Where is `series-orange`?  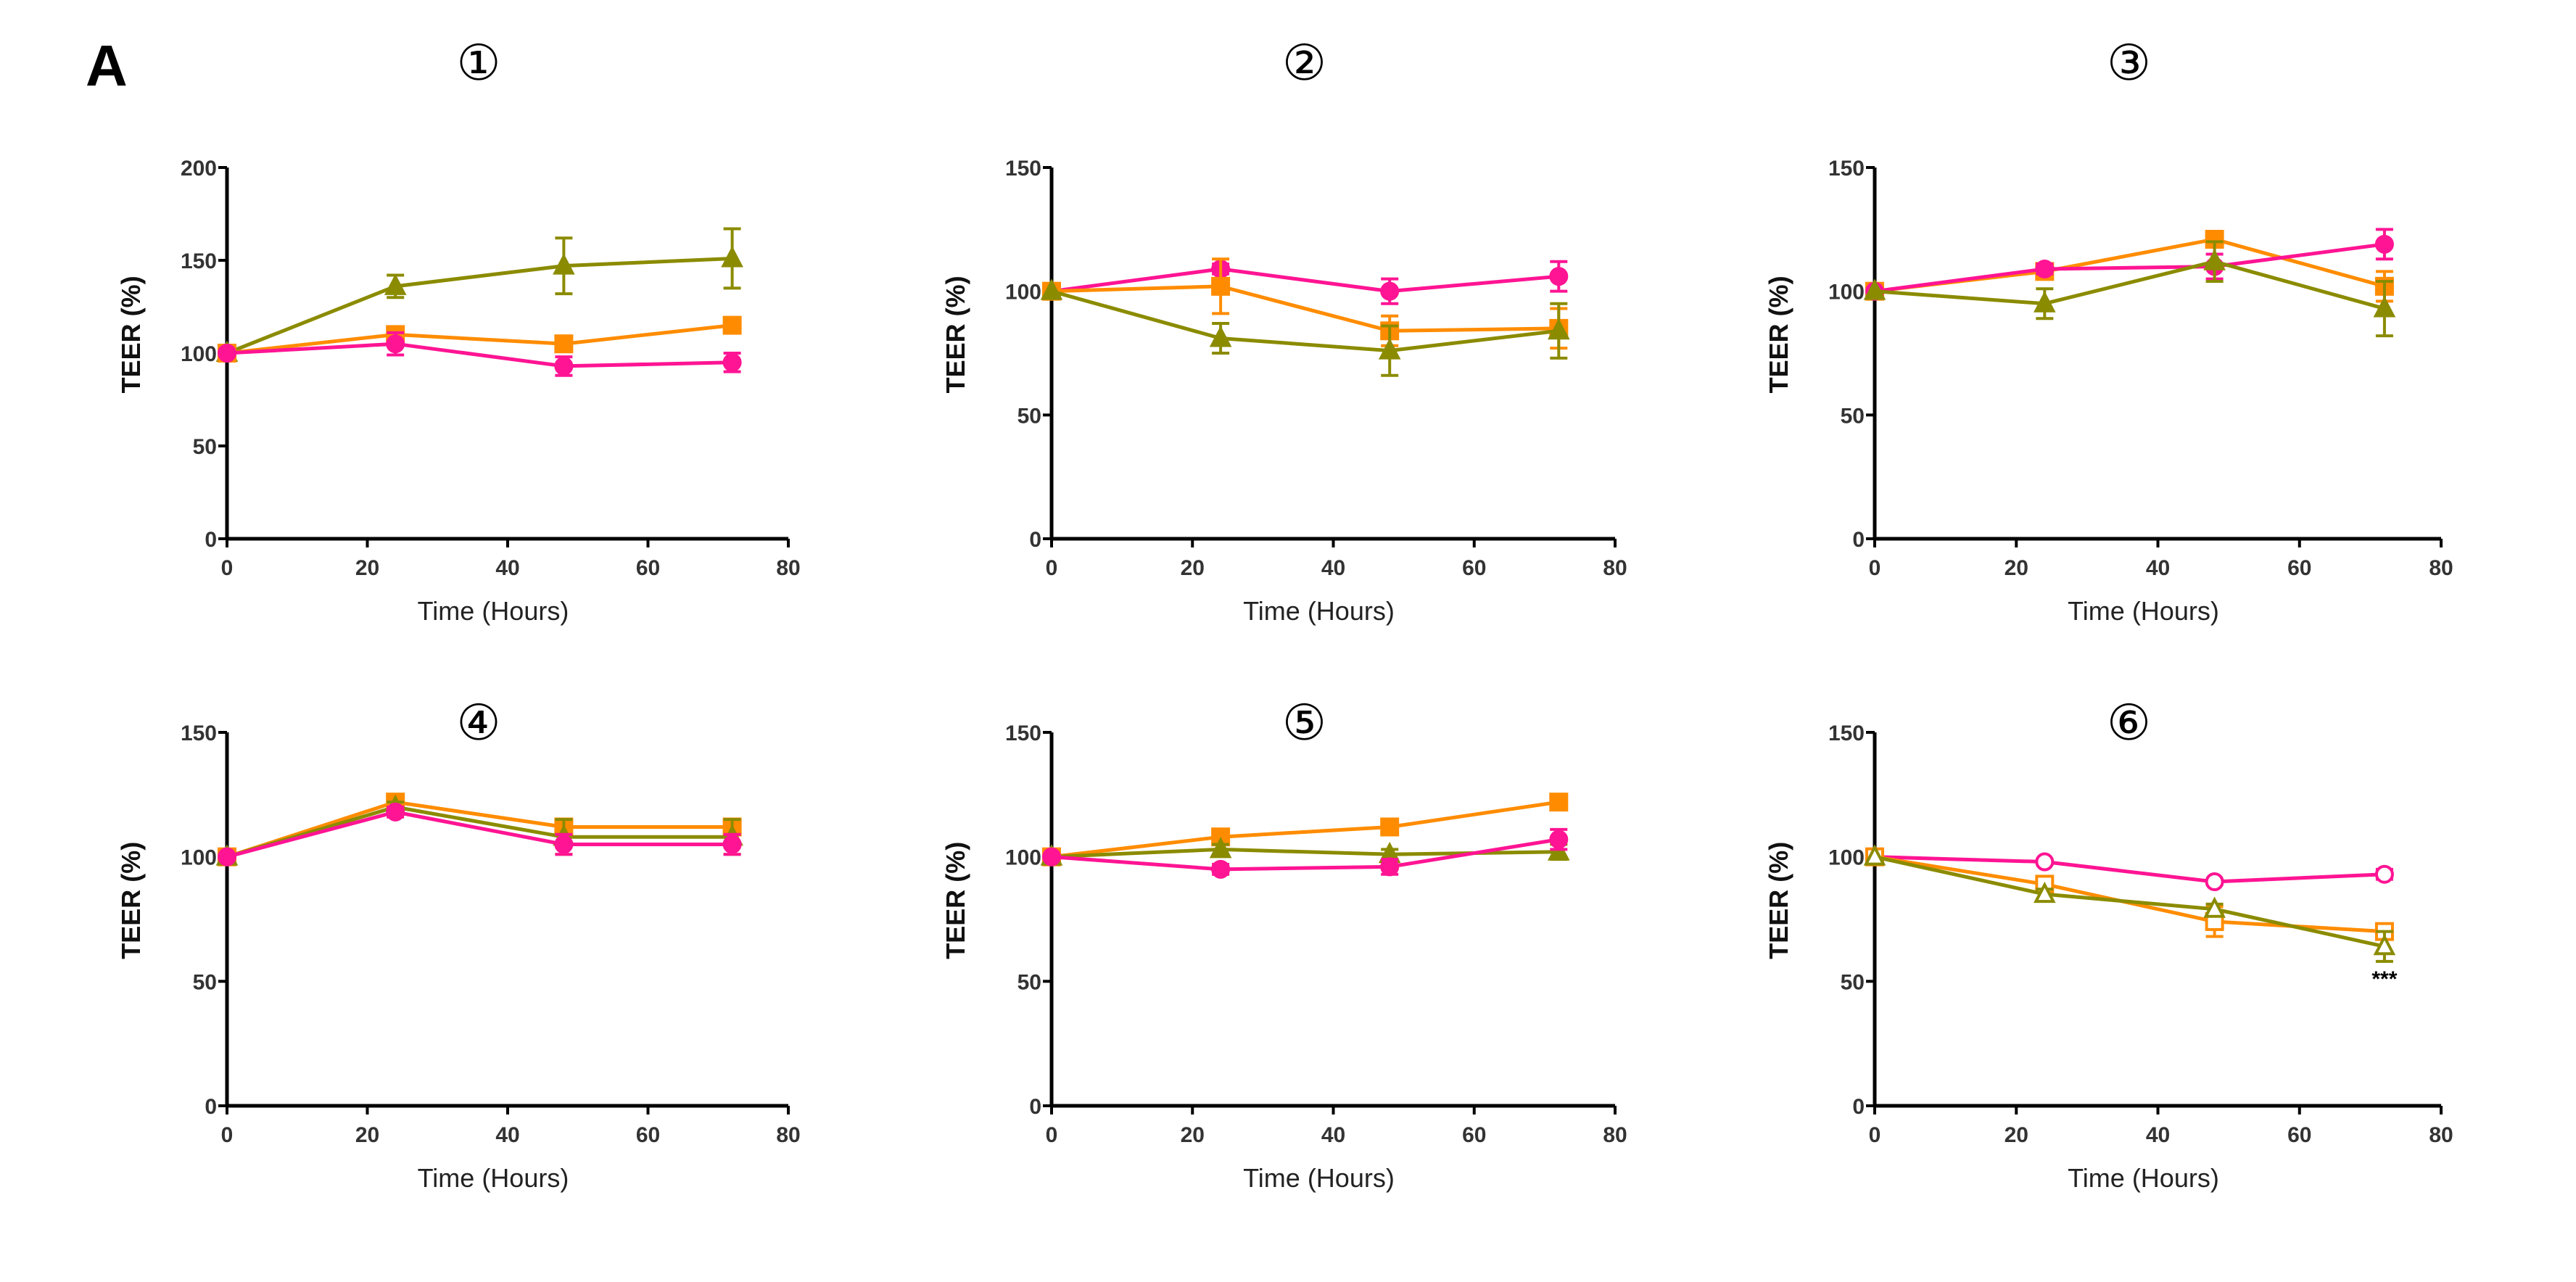 series-orange is located at coordinates (480, 339).